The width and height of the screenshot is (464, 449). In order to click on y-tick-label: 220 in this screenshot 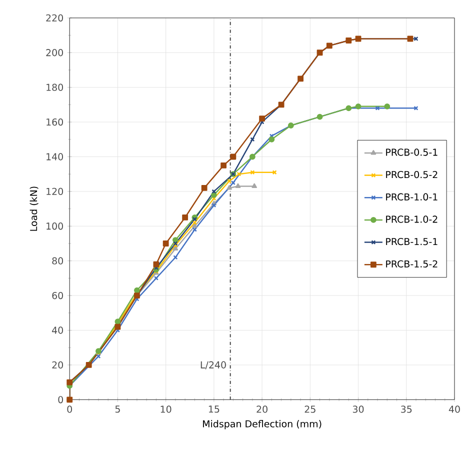, I will do `click(54, 18)`.